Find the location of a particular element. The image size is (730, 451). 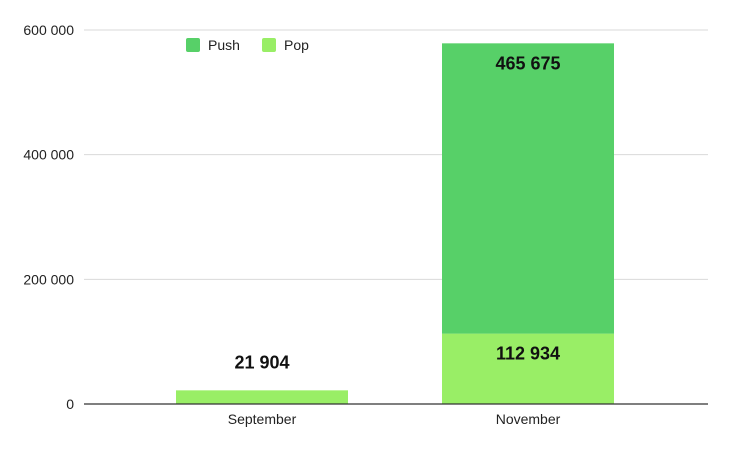

legend-swatch-push is located at coordinates (193, 45).